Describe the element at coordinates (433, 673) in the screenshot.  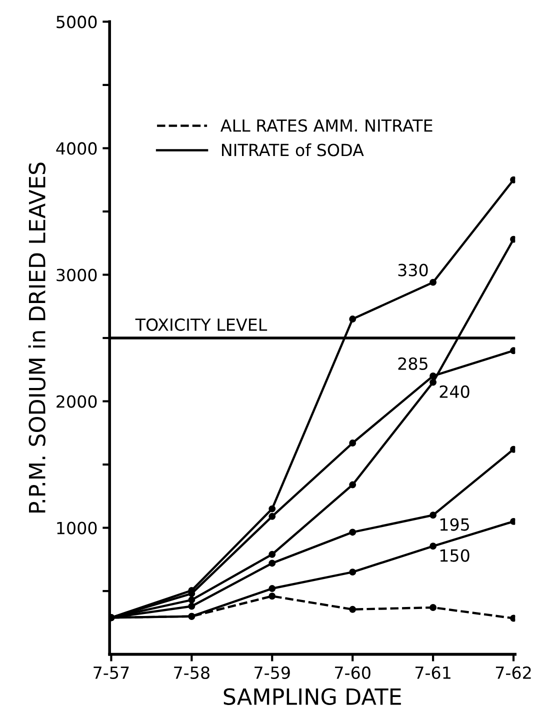
I see `x-tick-label: 7-61` at that location.